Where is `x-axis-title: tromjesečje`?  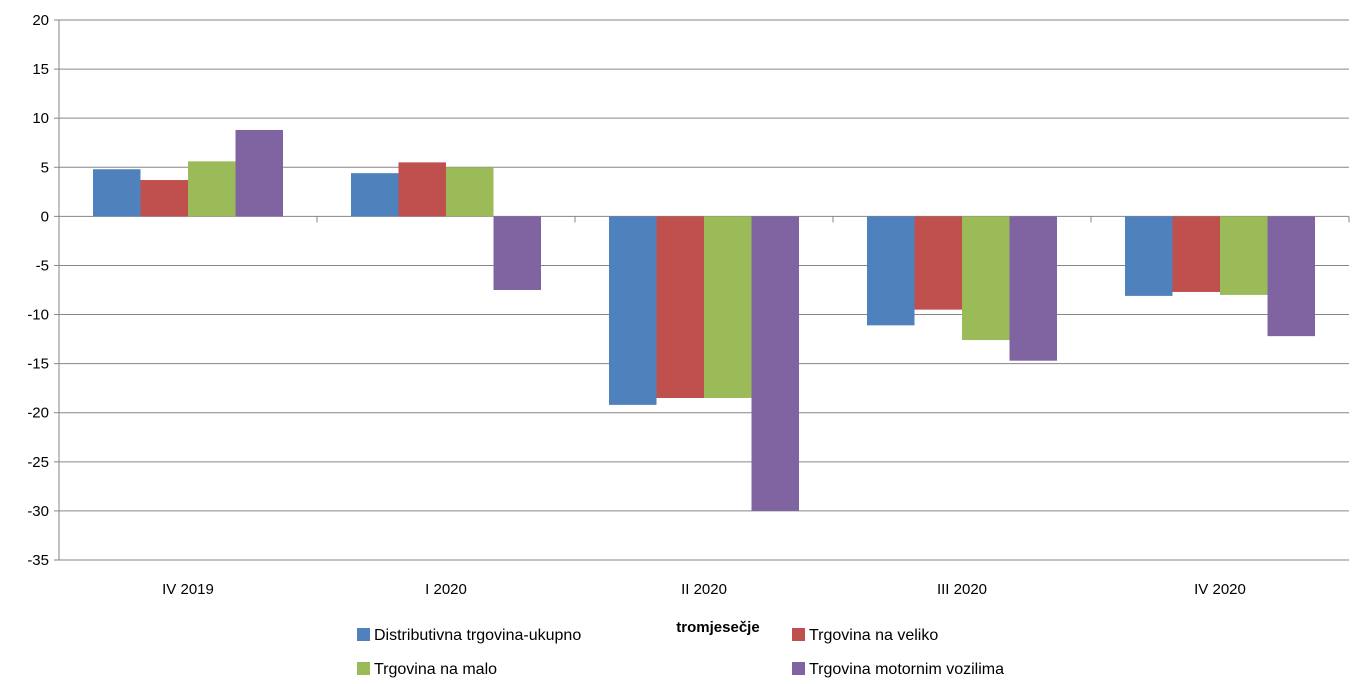 x-axis-title: tromjesečje is located at coordinates (717, 627).